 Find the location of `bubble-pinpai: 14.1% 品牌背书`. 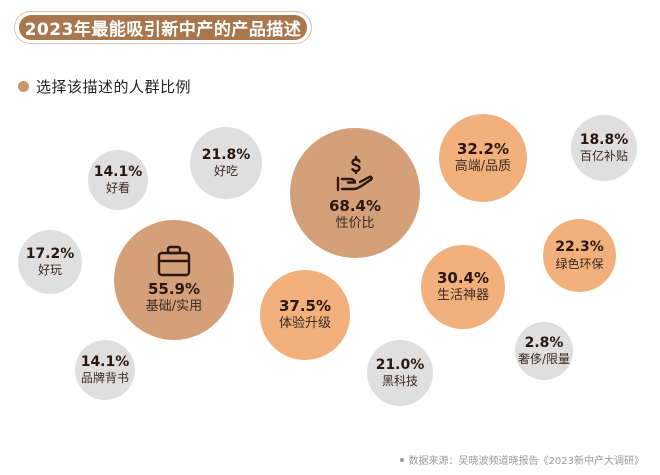

bubble-pinpai: 14.1% 品牌背书 is located at coordinates (105, 370).